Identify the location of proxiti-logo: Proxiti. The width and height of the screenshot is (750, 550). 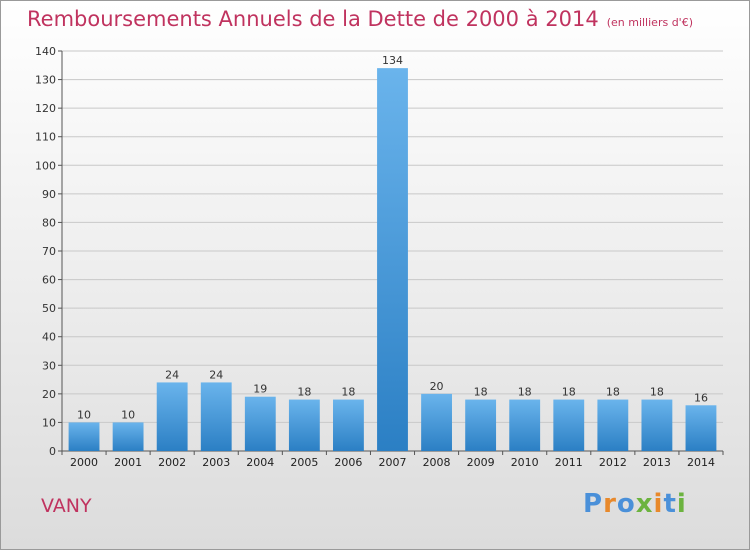
(635, 504).